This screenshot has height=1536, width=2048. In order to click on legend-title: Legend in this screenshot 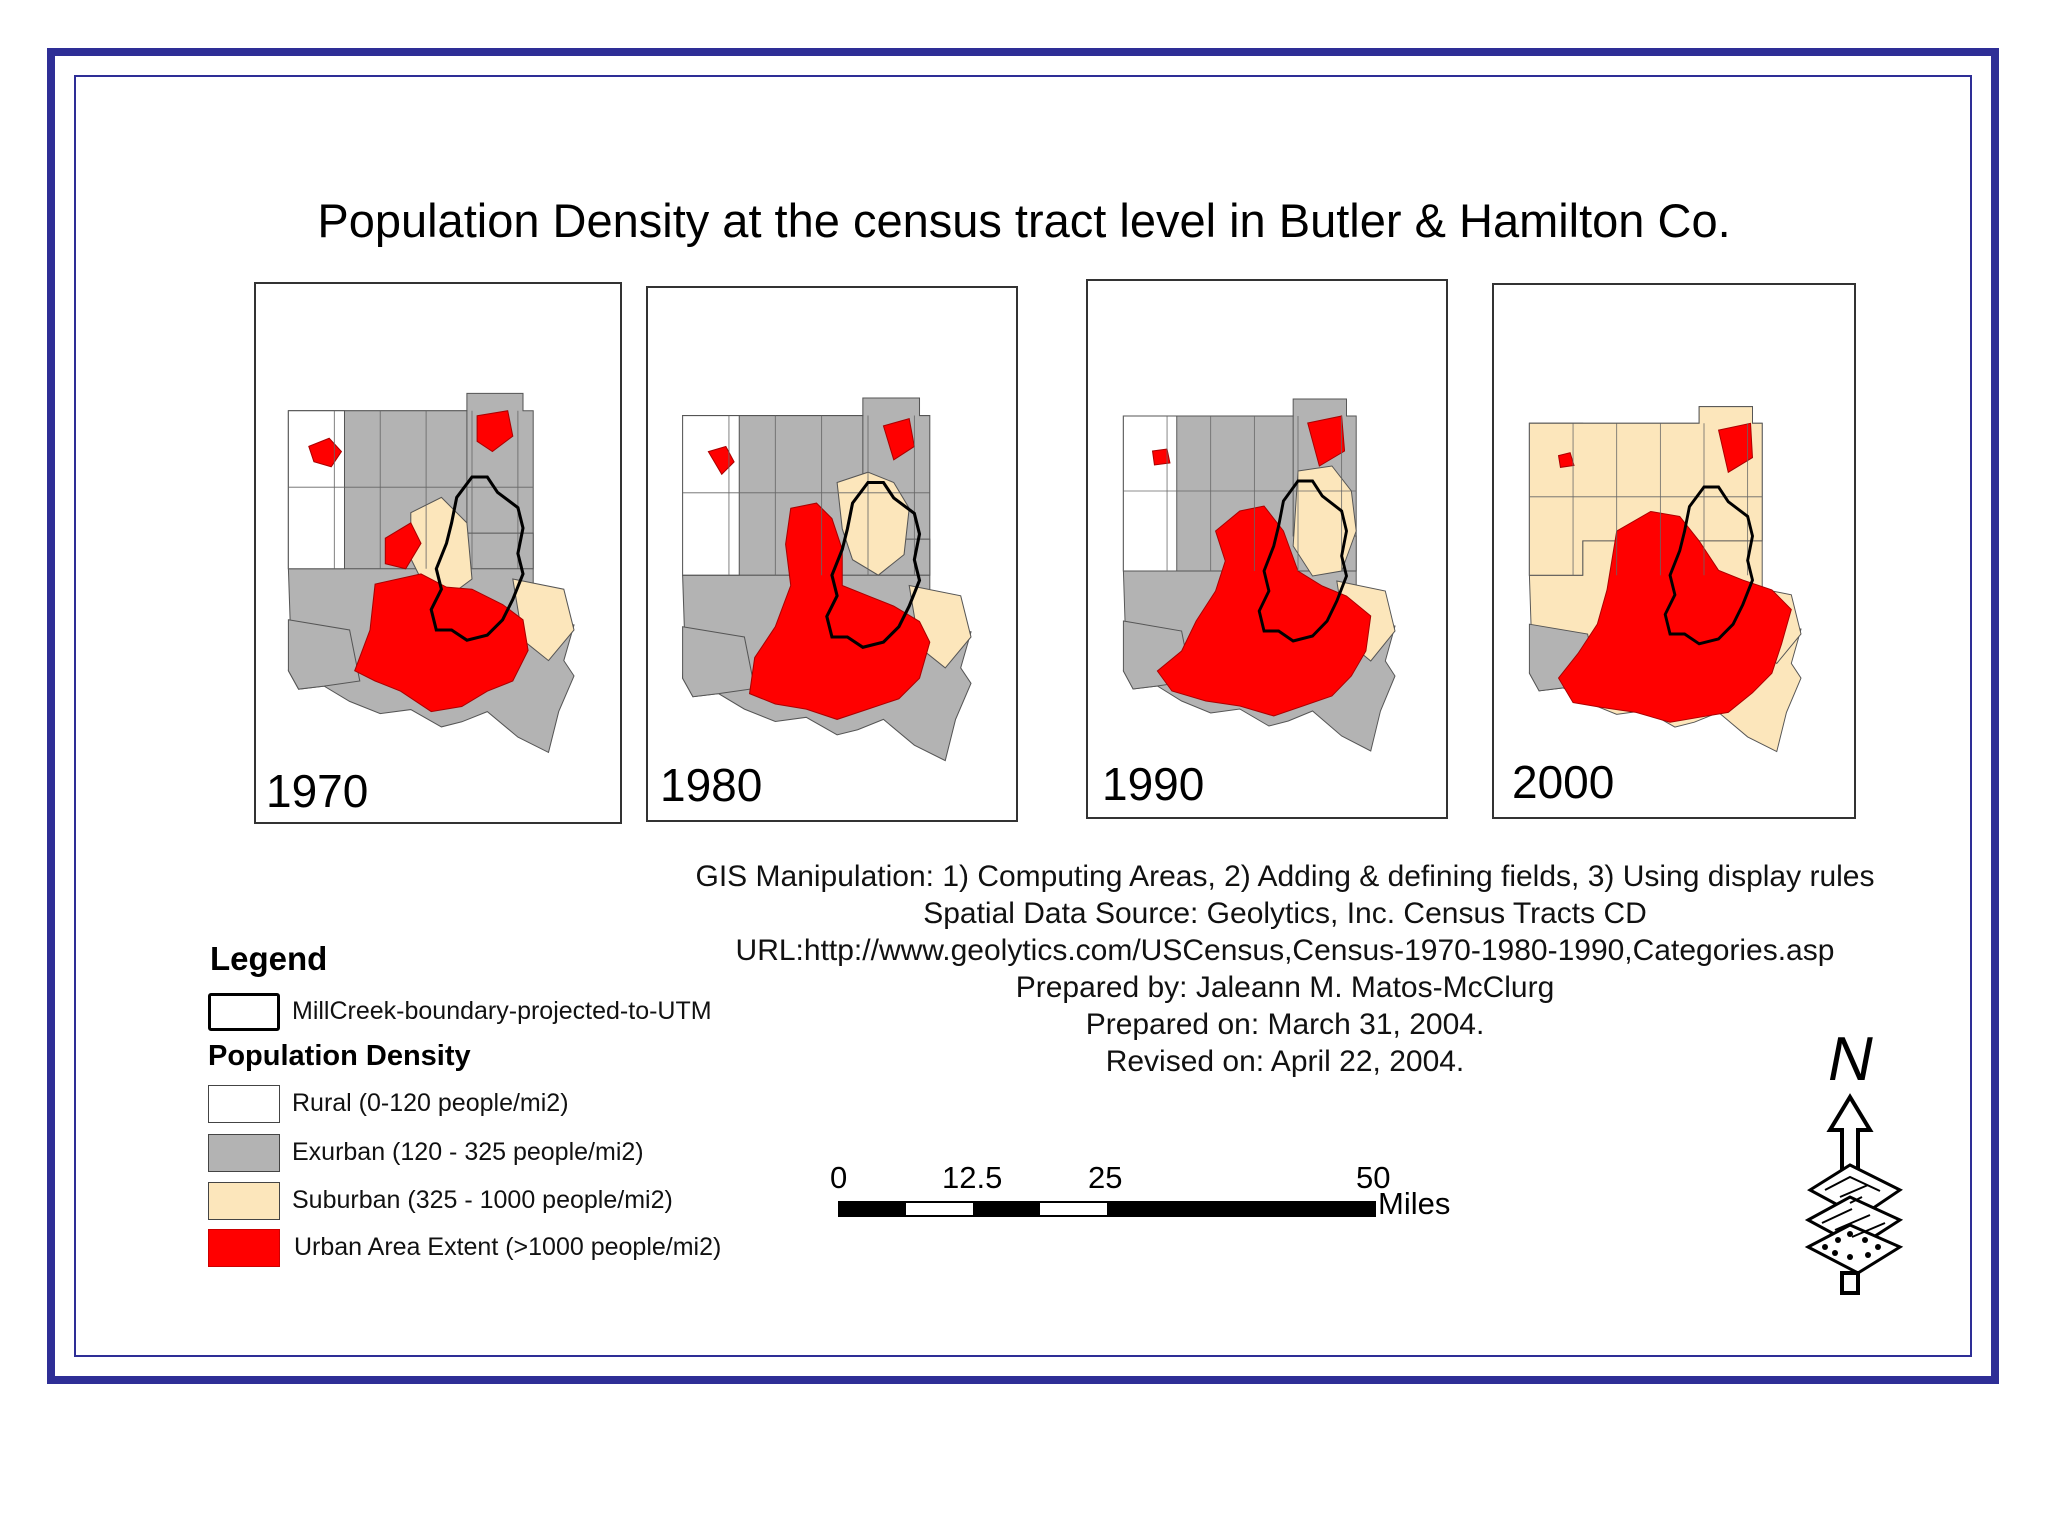, I will do `click(269, 958)`.